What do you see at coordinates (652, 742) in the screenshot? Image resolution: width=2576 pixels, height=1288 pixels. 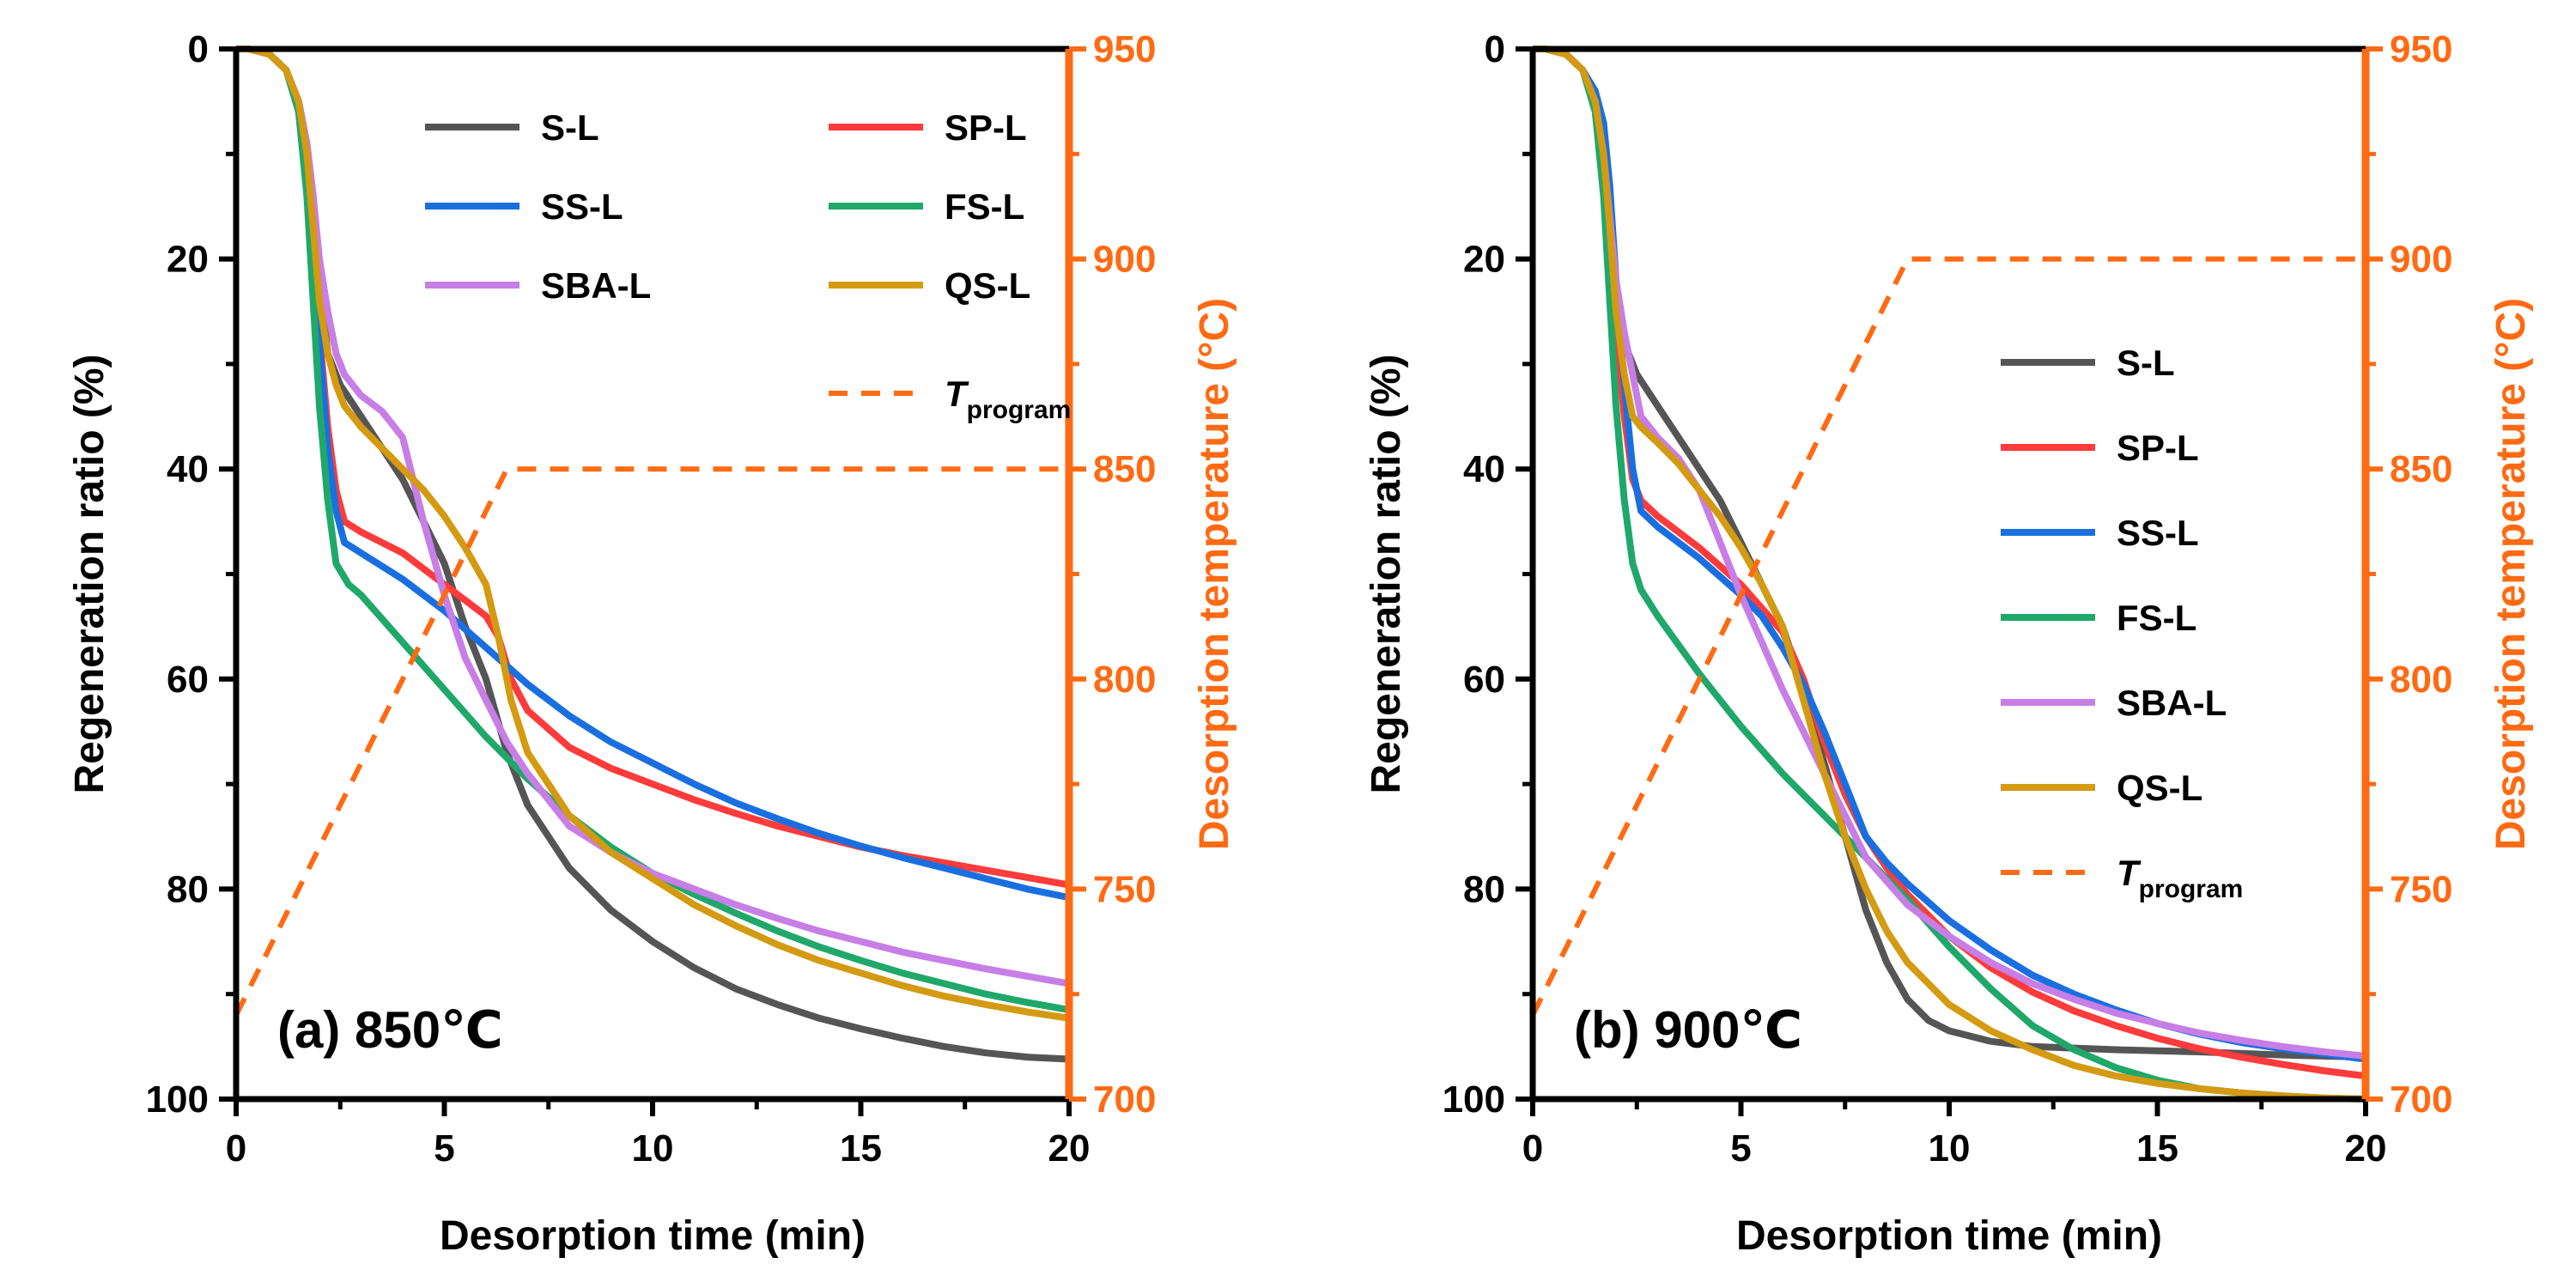 I see `series-line-t-program` at bounding box center [652, 742].